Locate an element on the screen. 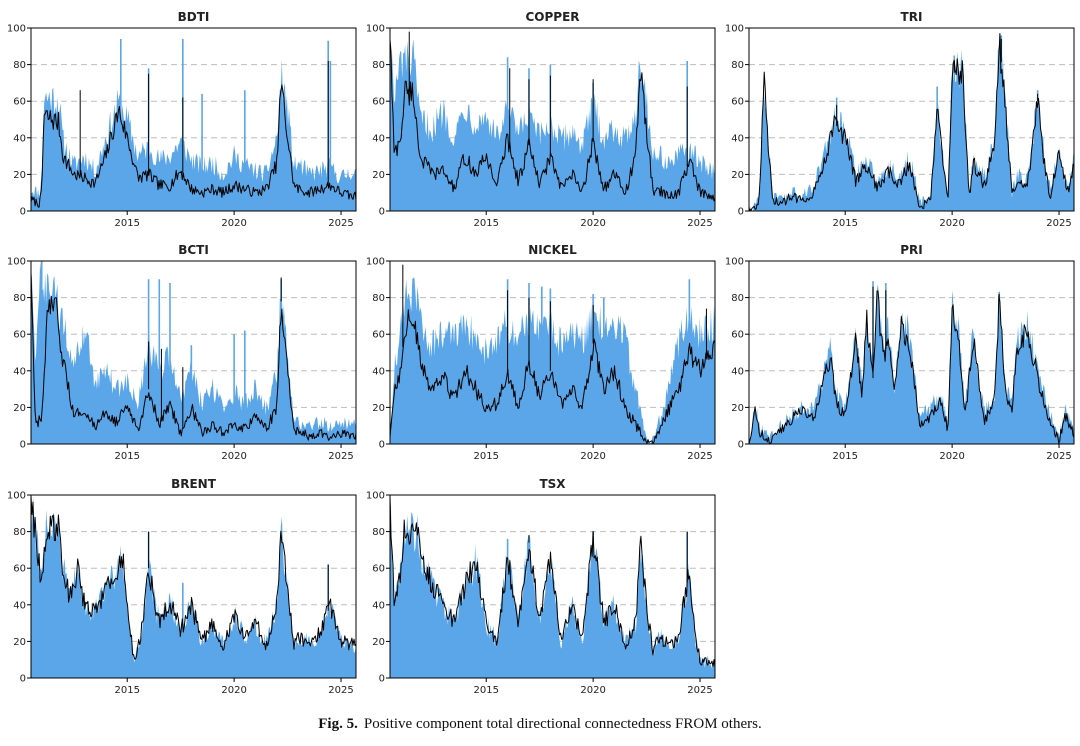 This screenshot has height=746, width=1080. panel-bdti: BDTI 0 20 40 60 80 100 2015 2020 2025 is located at coordinates (182, 119).